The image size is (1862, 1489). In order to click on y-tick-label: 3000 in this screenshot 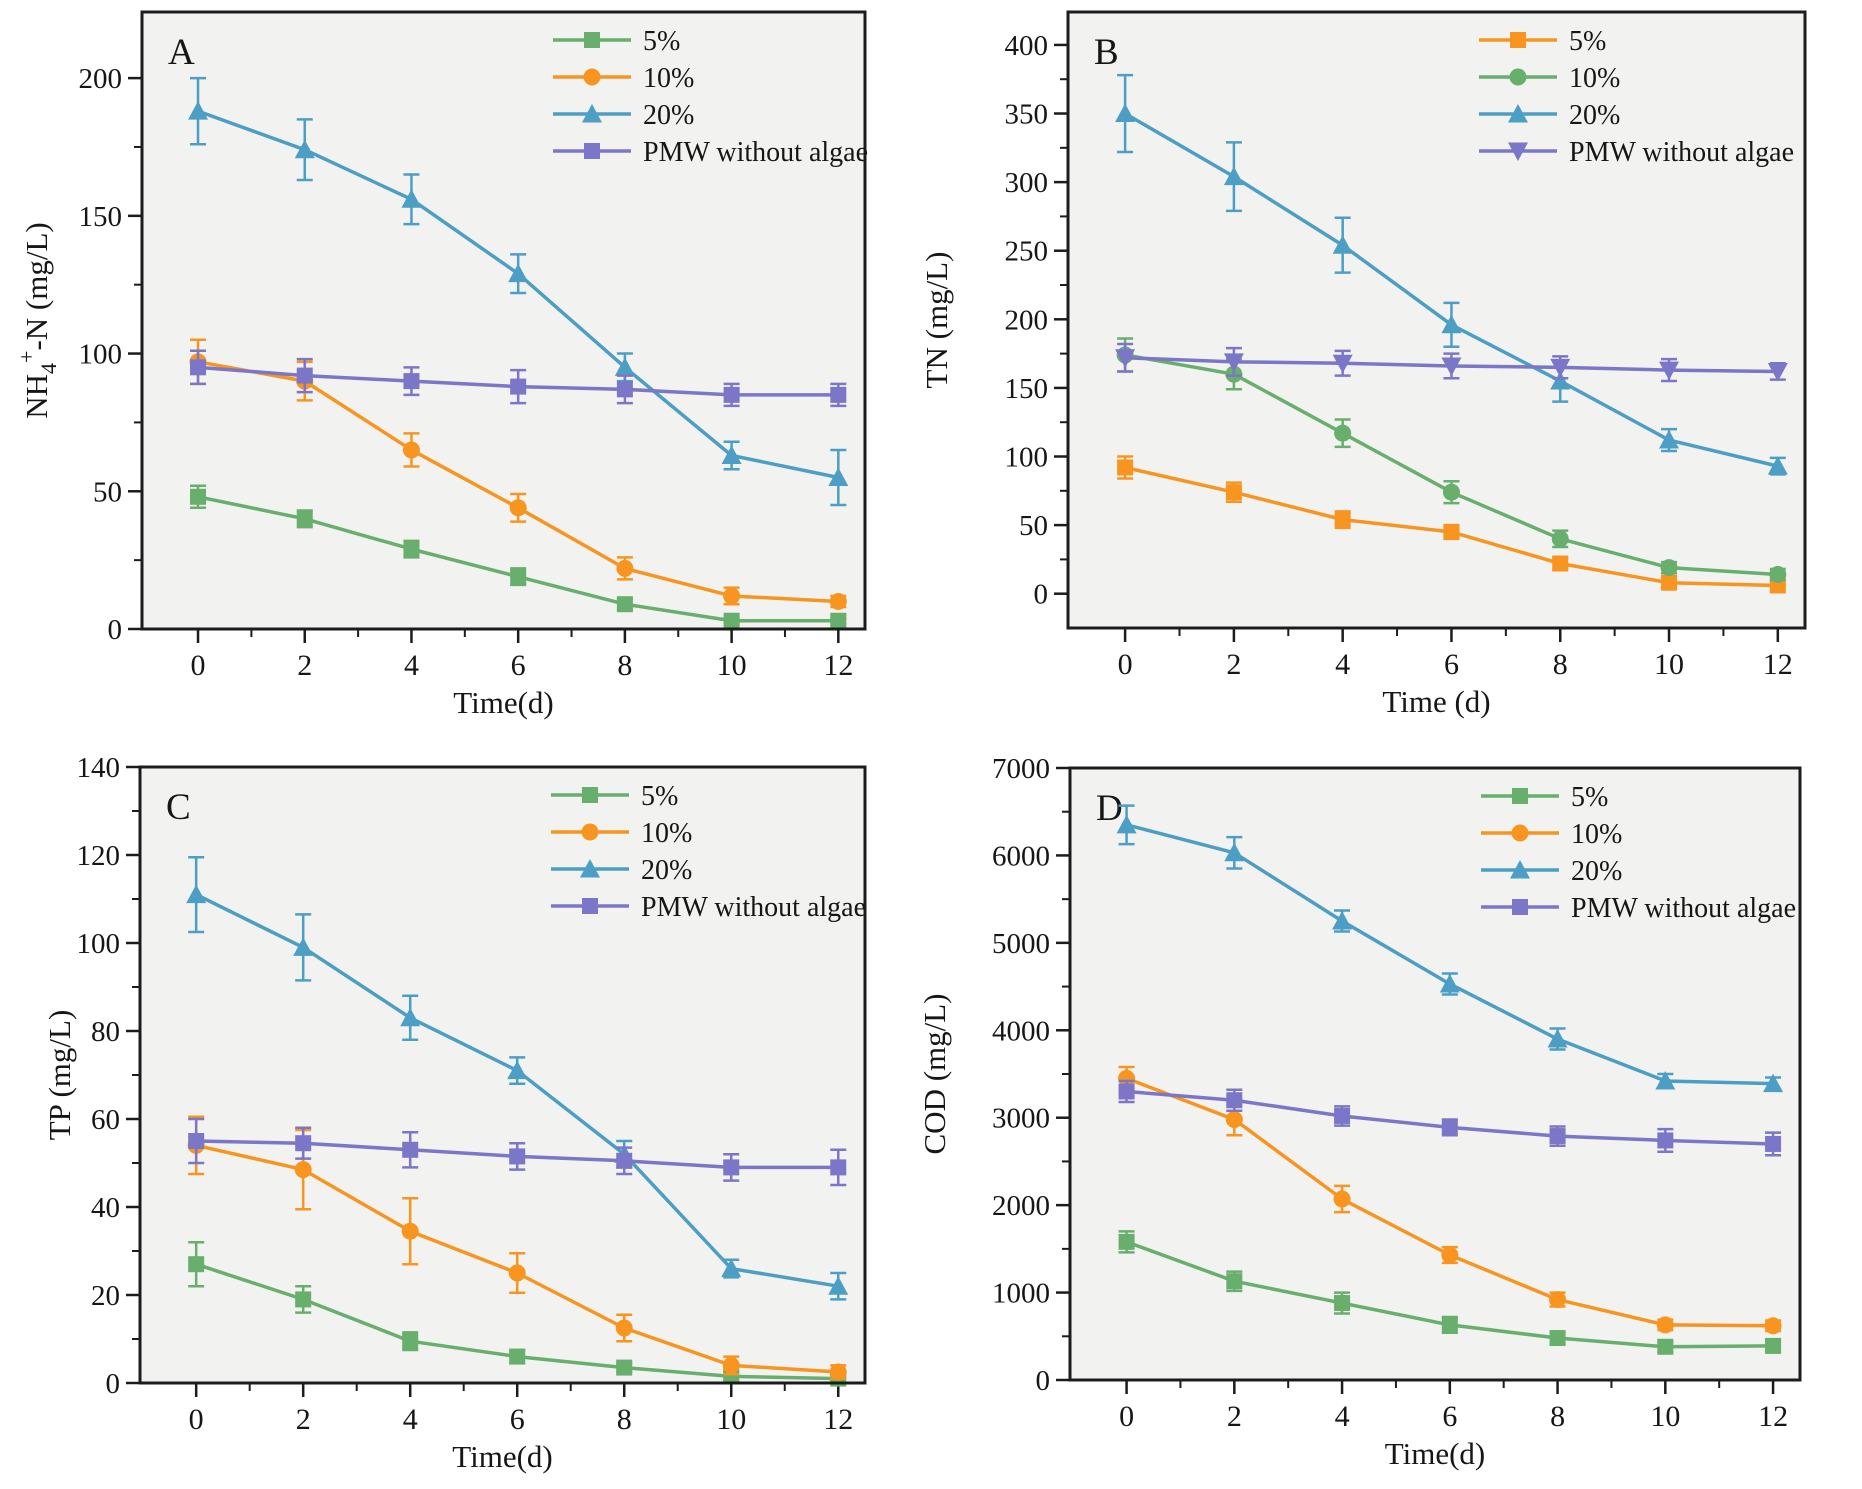, I will do `click(1021, 1119)`.